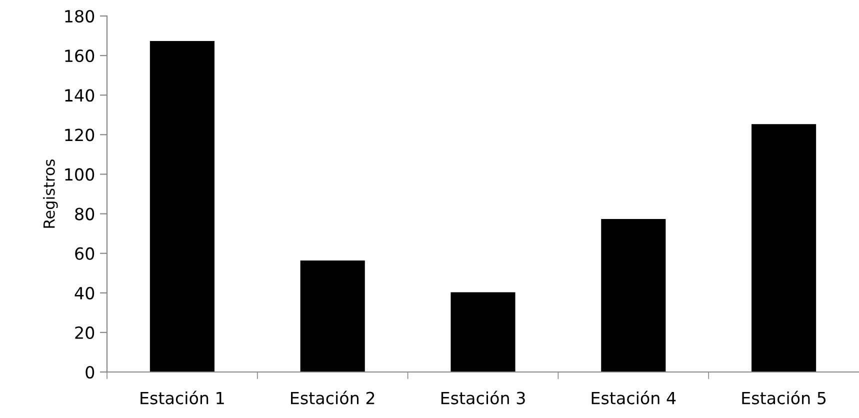 The height and width of the screenshot is (418, 859). What do you see at coordinates (90, 372) in the screenshot?
I see `y-tick-label: 0` at bounding box center [90, 372].